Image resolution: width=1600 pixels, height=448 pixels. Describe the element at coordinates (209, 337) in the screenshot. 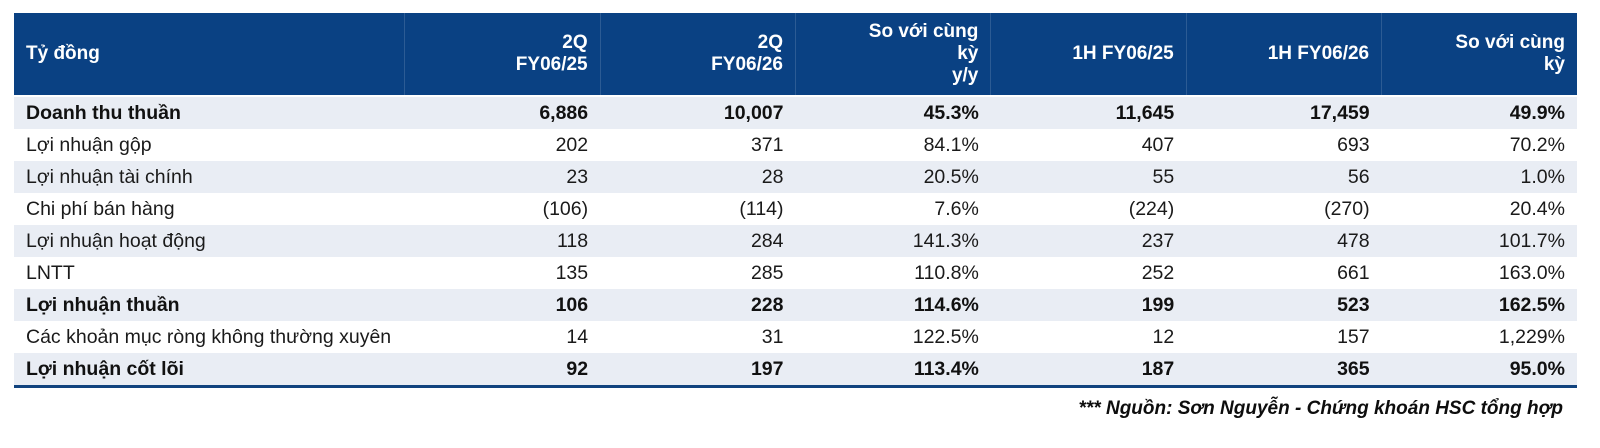

I see `row-label: Các khoản mục ròng không thường xuyên` at that location.